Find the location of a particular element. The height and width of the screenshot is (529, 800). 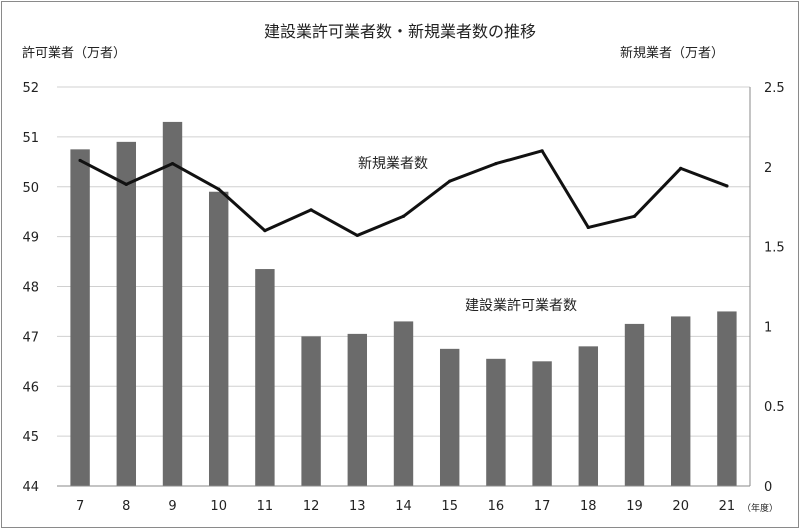

x-tick-label: 19 is located at coordinates (634, 506).